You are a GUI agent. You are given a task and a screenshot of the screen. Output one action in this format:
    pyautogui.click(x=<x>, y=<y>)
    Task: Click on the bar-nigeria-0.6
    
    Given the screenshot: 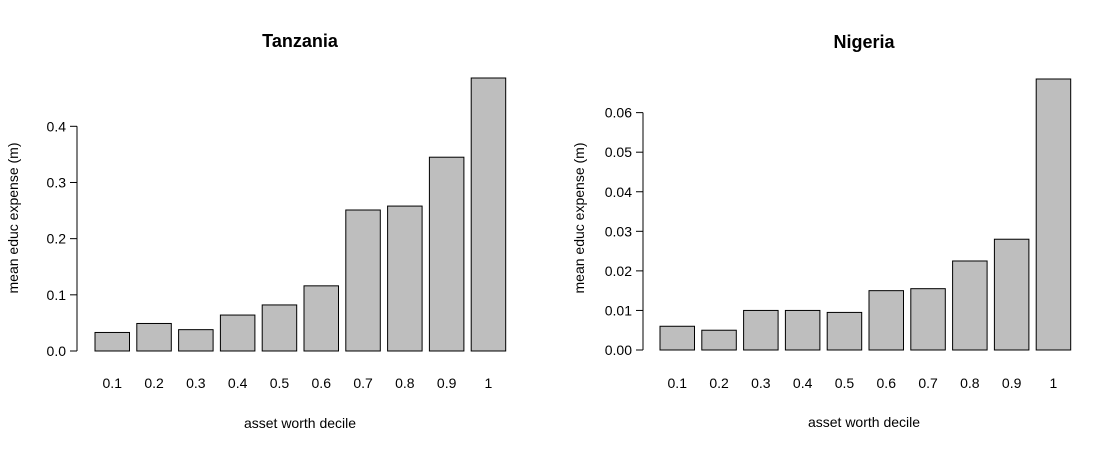 What is the action you would take?
    pyautogui.click(x=886, y=320)
    